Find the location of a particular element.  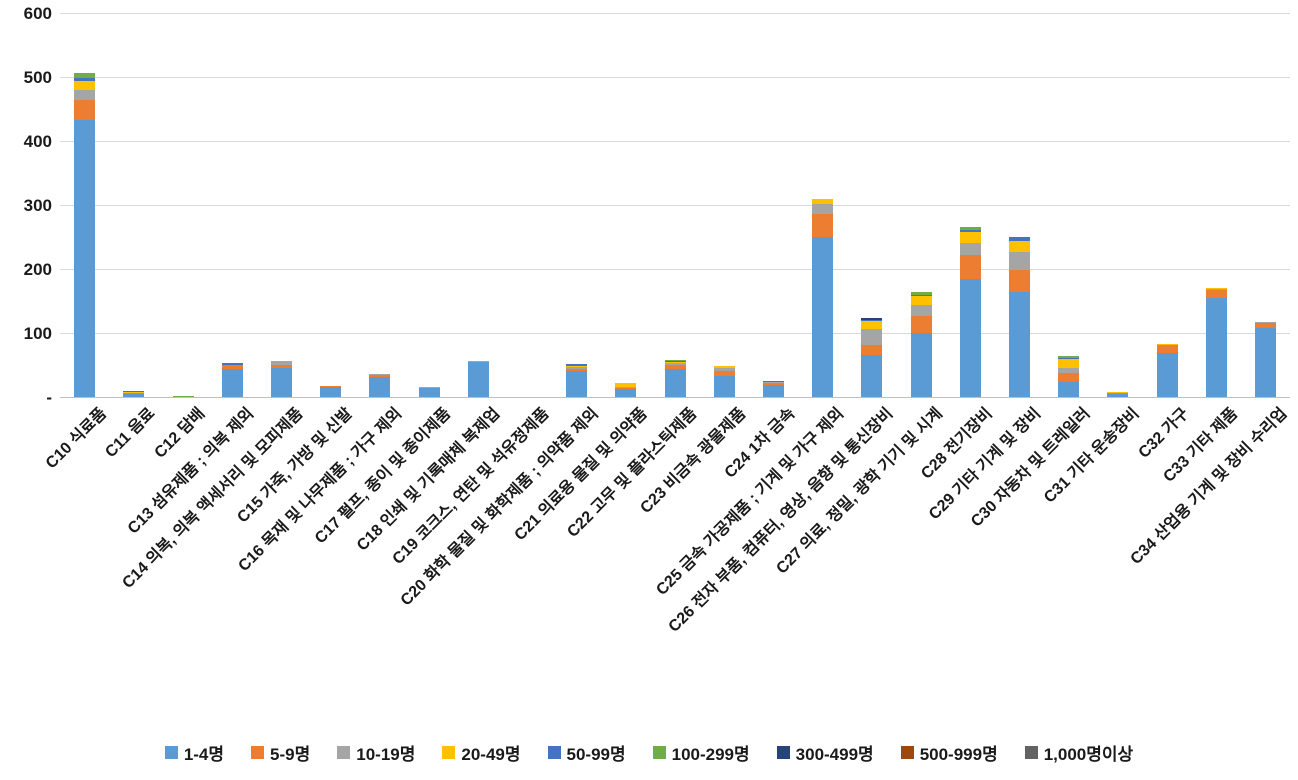

y-axis-tick-label: 500 is located at coordinates (37, 77).